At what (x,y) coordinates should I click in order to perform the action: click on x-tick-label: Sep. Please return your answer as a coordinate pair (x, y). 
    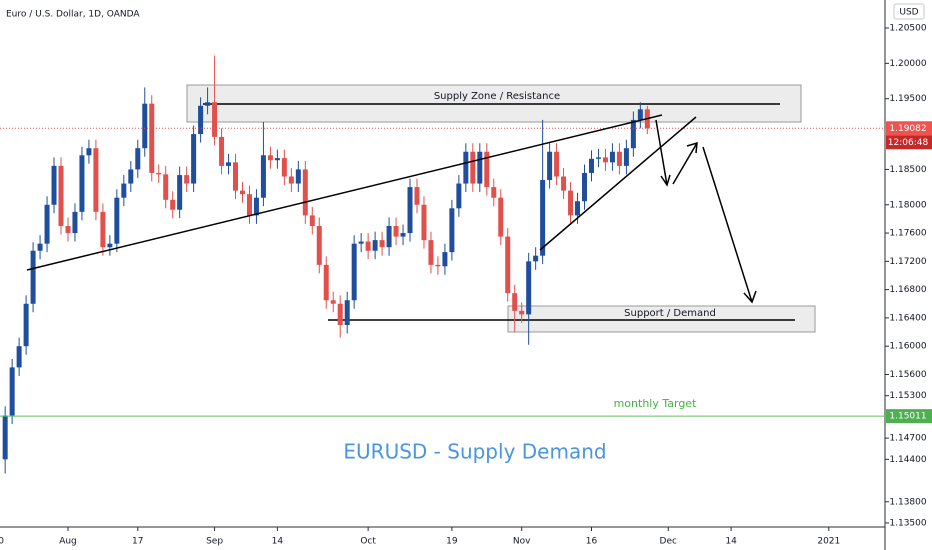
    Looking at the image, I should click on (214, 542).